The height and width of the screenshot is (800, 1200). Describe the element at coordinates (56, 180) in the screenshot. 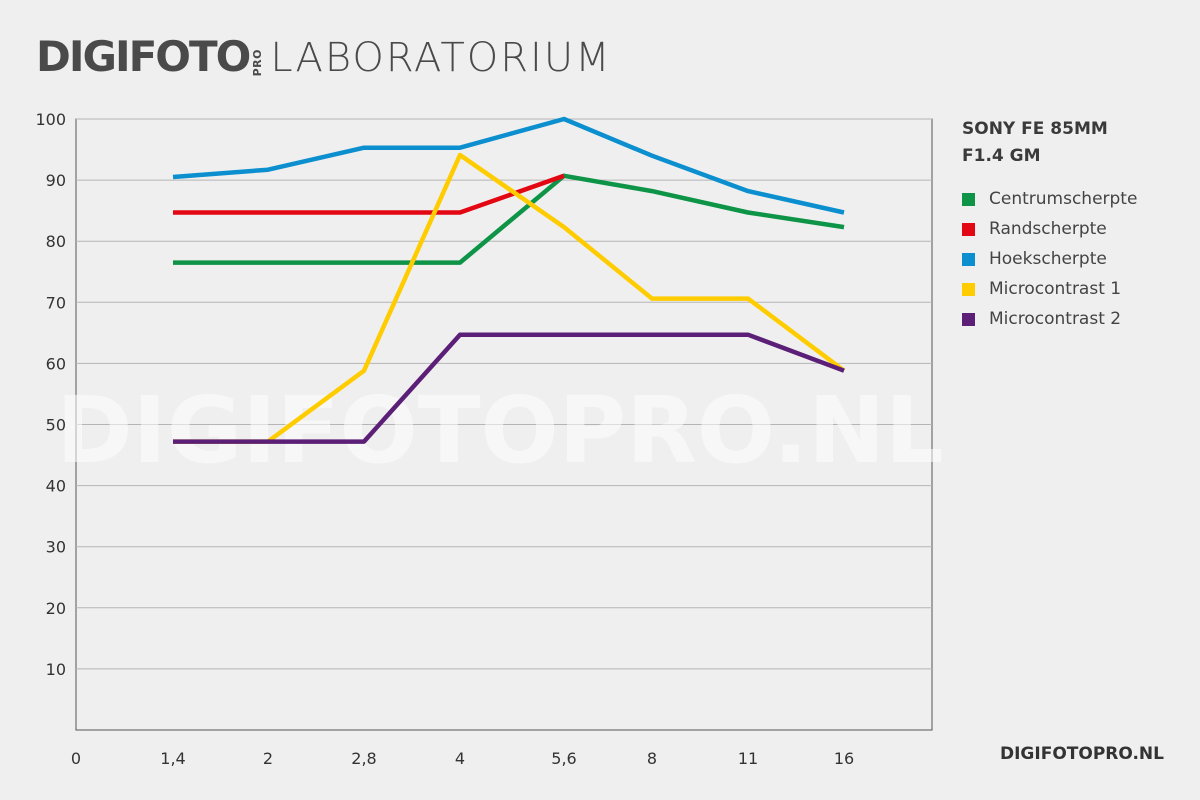

I see `y-tick-label: 90` at that location.